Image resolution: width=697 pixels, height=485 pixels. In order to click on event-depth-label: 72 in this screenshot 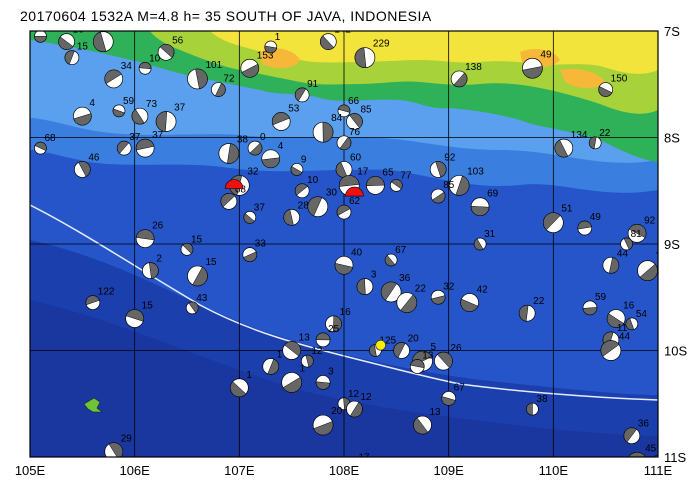, I will do `click(229, 79)`.